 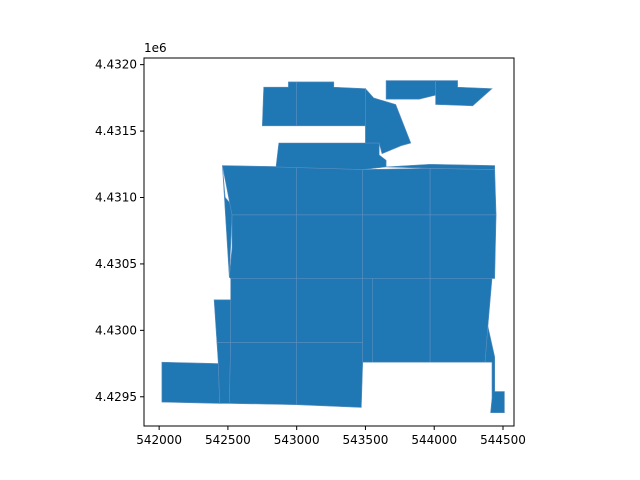 I want to click on offset-text: 1e6, so click(x=155, y=48).